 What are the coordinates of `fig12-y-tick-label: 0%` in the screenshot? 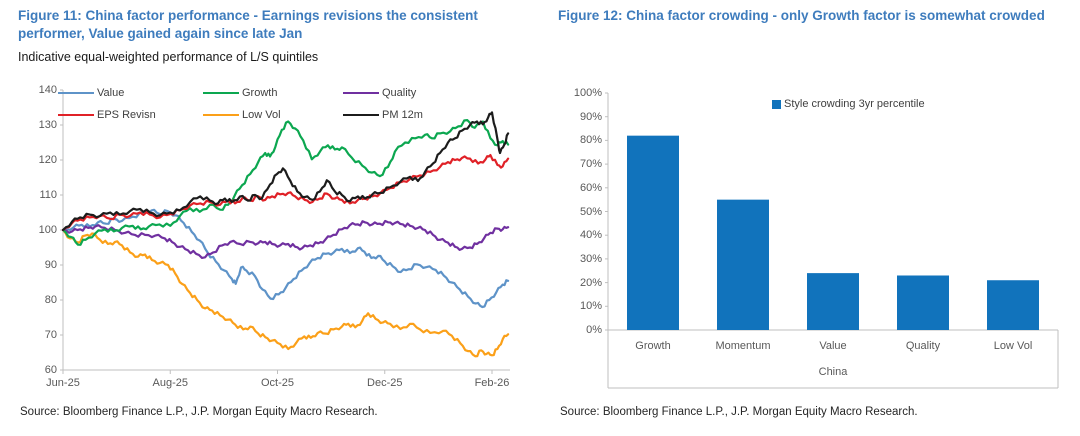 It's located at (594, 330).